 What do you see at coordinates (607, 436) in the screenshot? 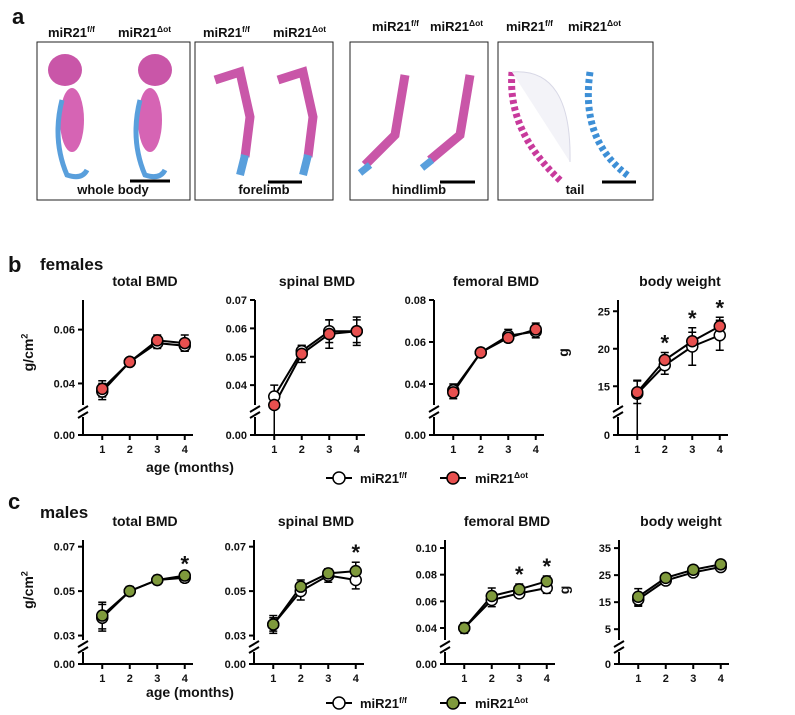
I see `y-tick-label: 0` at bounding box center [607, 436].